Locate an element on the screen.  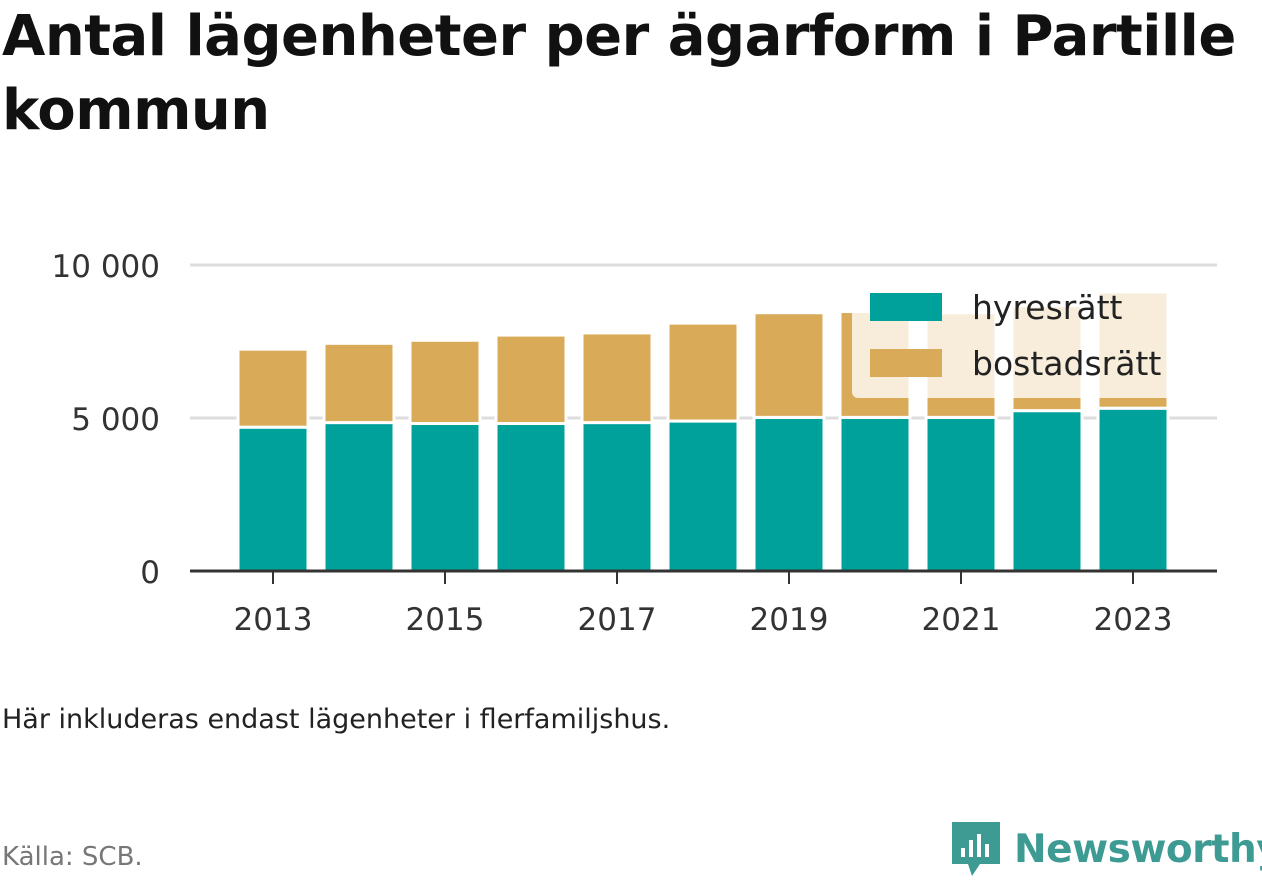
x-tick-label: 2021 is located at coordinates (961, 620).